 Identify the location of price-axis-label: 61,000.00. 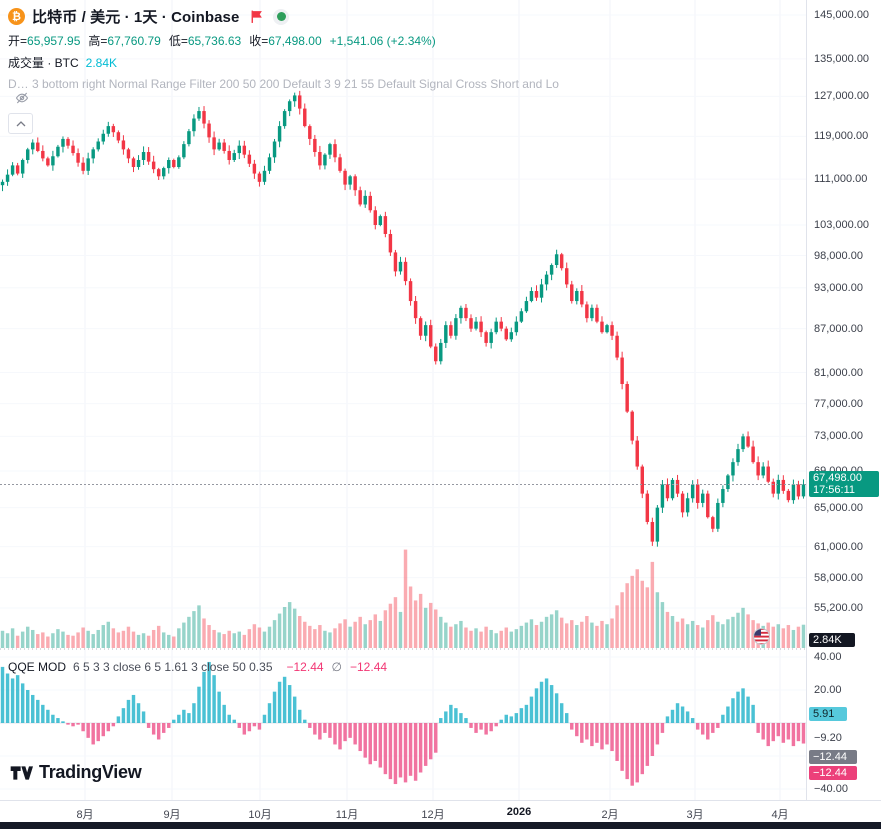
(838, 547).